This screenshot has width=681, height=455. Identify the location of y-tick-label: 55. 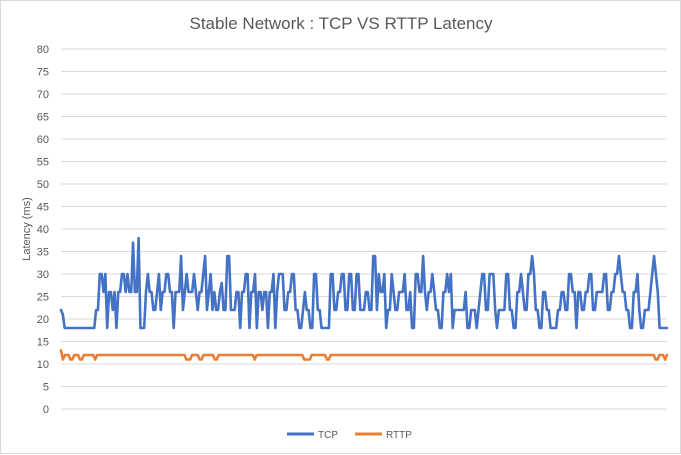
(43, 163).